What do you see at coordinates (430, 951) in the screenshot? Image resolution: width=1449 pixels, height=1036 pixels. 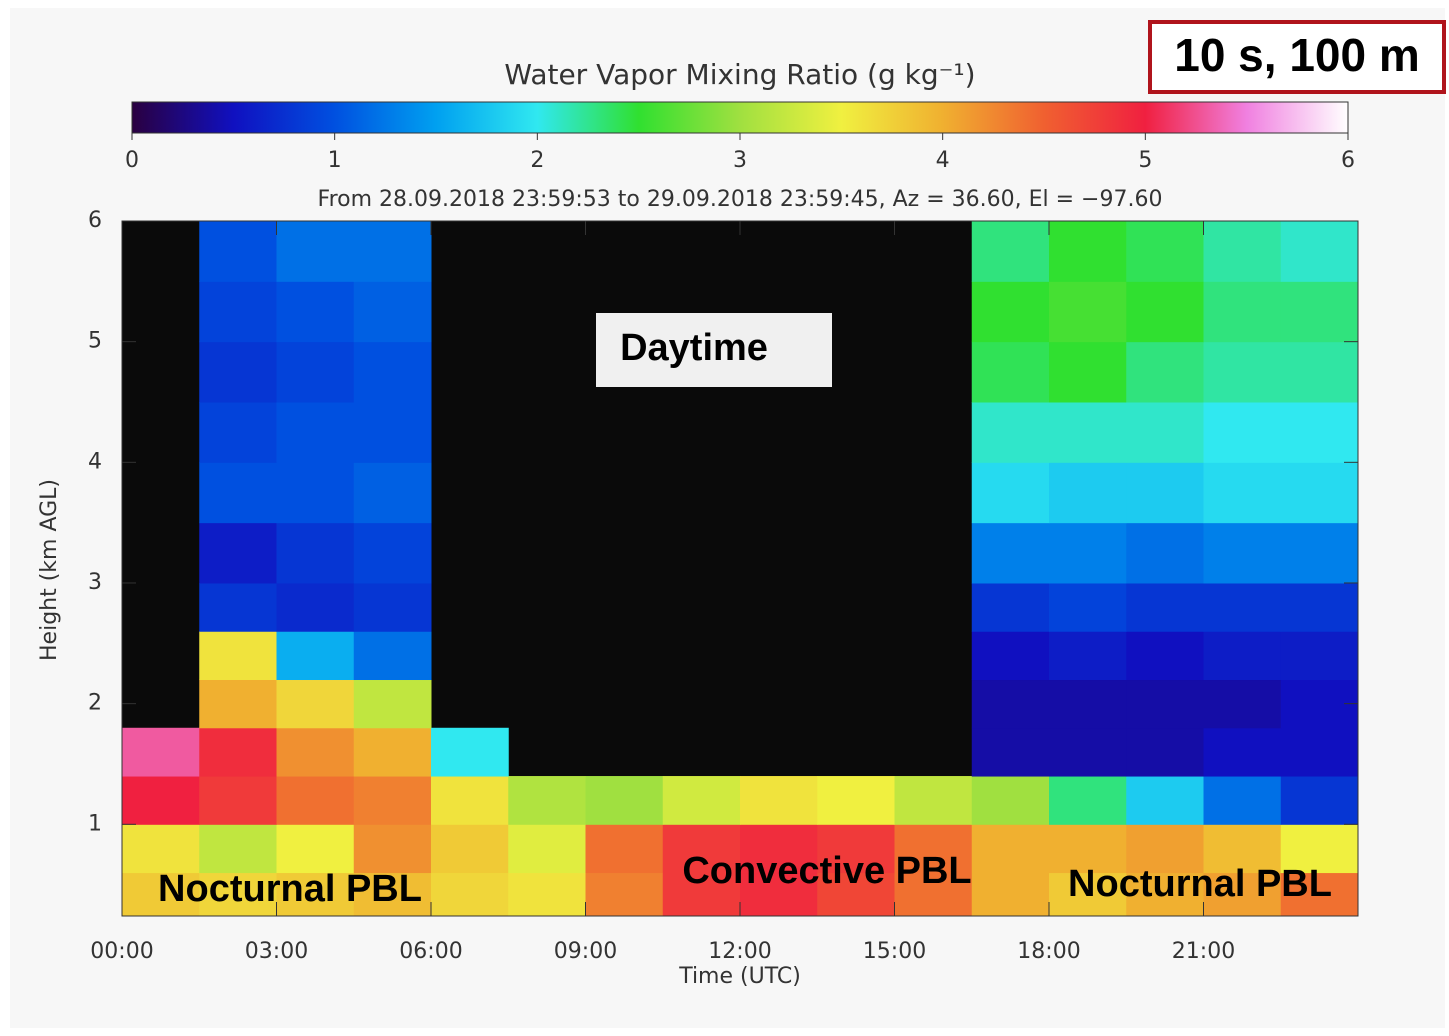 I see `x-tick-label: 06:00` at bounding box center [430, 951].